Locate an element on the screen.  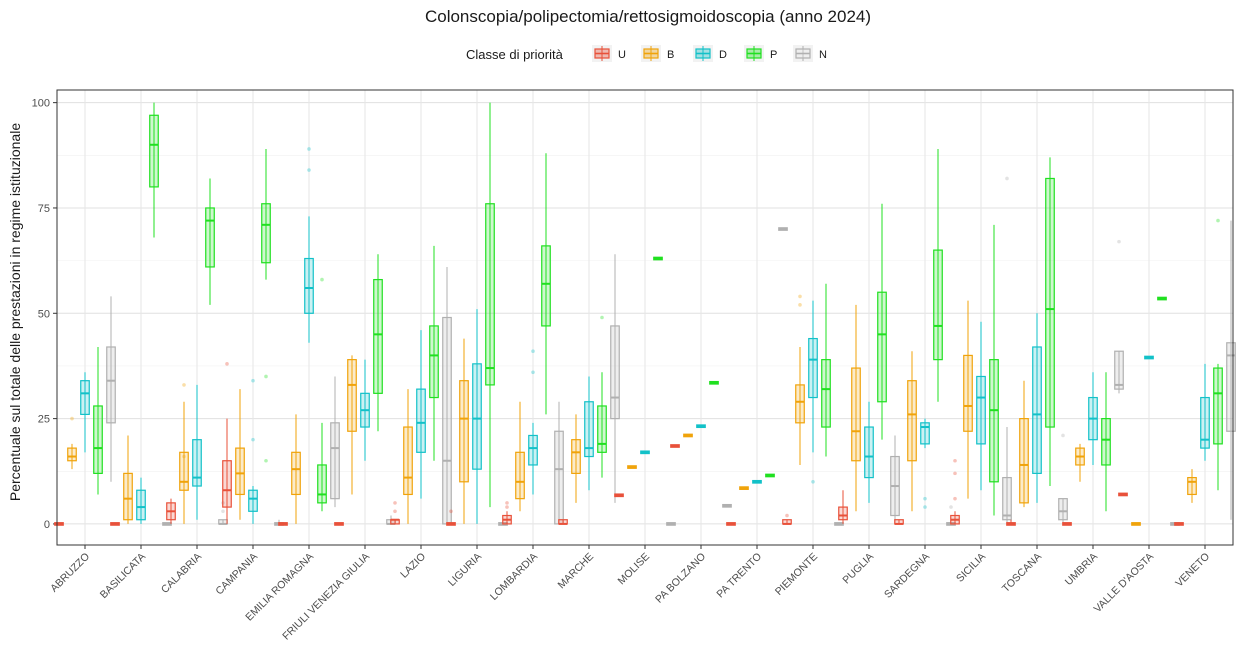
box-puglia-n is located at coordinates (895, 479).